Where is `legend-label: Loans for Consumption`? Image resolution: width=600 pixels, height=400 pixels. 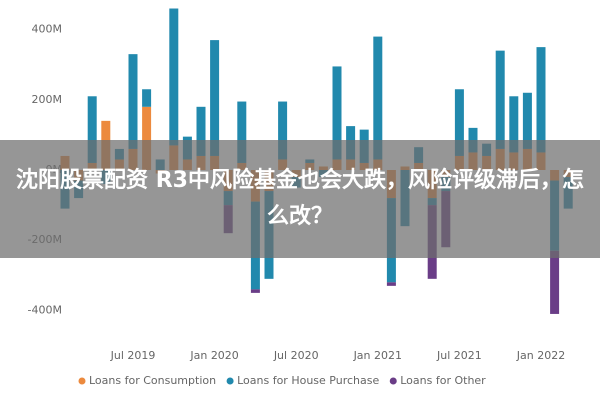
legend-label: Loans for Consumption is located at coordinates (152, 380).